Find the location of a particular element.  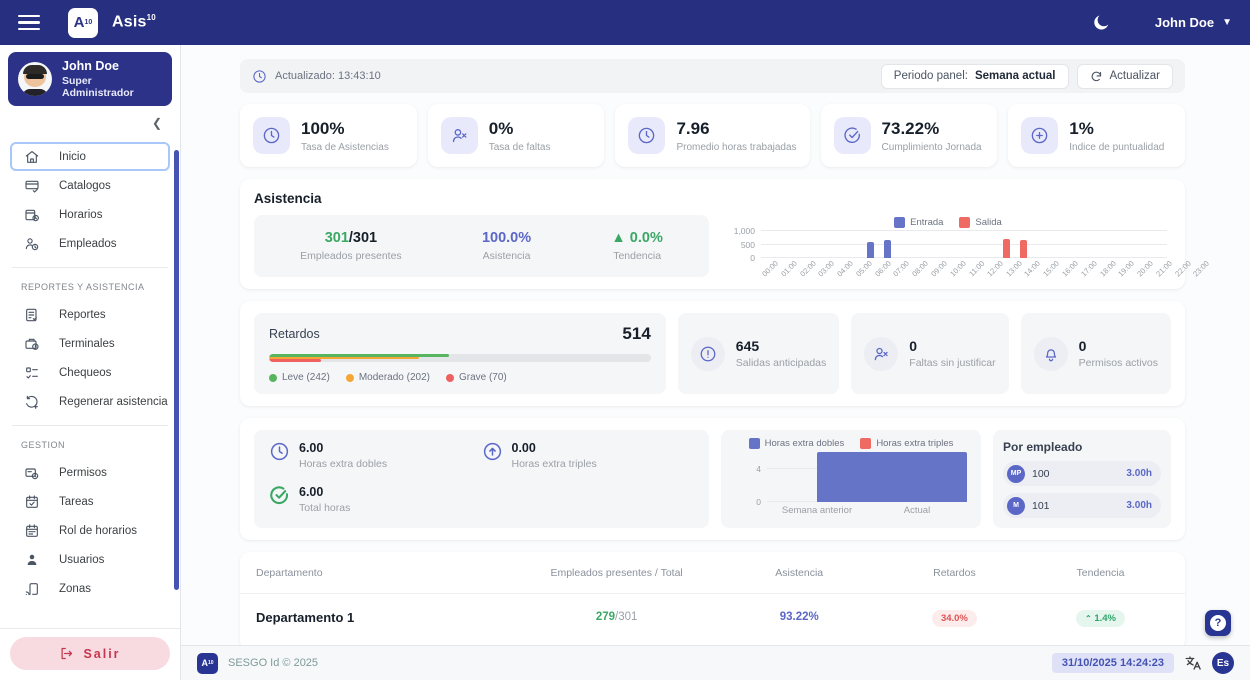

sidebar-item-horarios: Horarios is located at coordinates (90, 214).